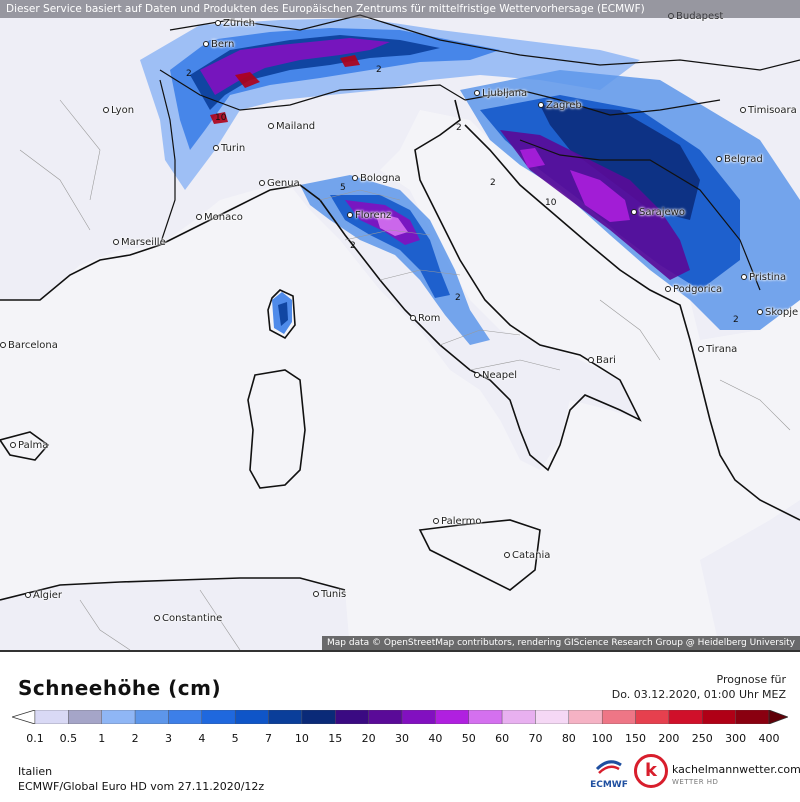 This screenshot has width=800, height=802. I want to click on snow-corsica-deep, so click(283, 314).